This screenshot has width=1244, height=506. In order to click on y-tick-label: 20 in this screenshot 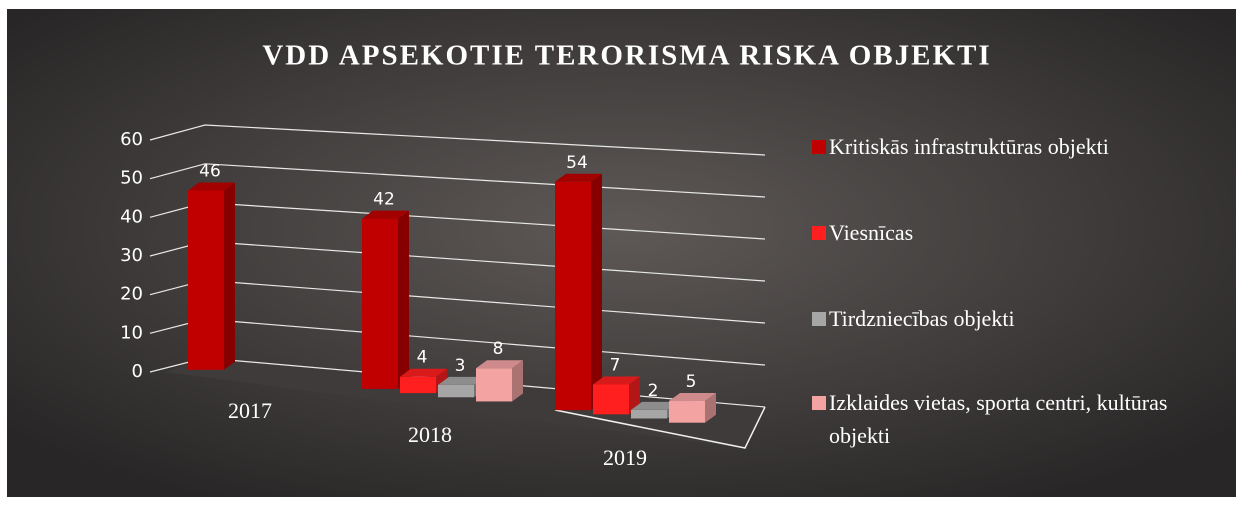, I will do `click(131, 294)`.